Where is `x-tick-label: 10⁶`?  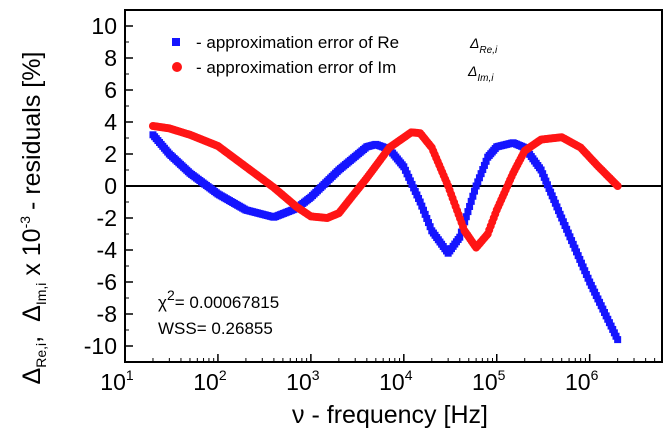
x-tick-label: 10⁶ is located at coordinates (582, 381).